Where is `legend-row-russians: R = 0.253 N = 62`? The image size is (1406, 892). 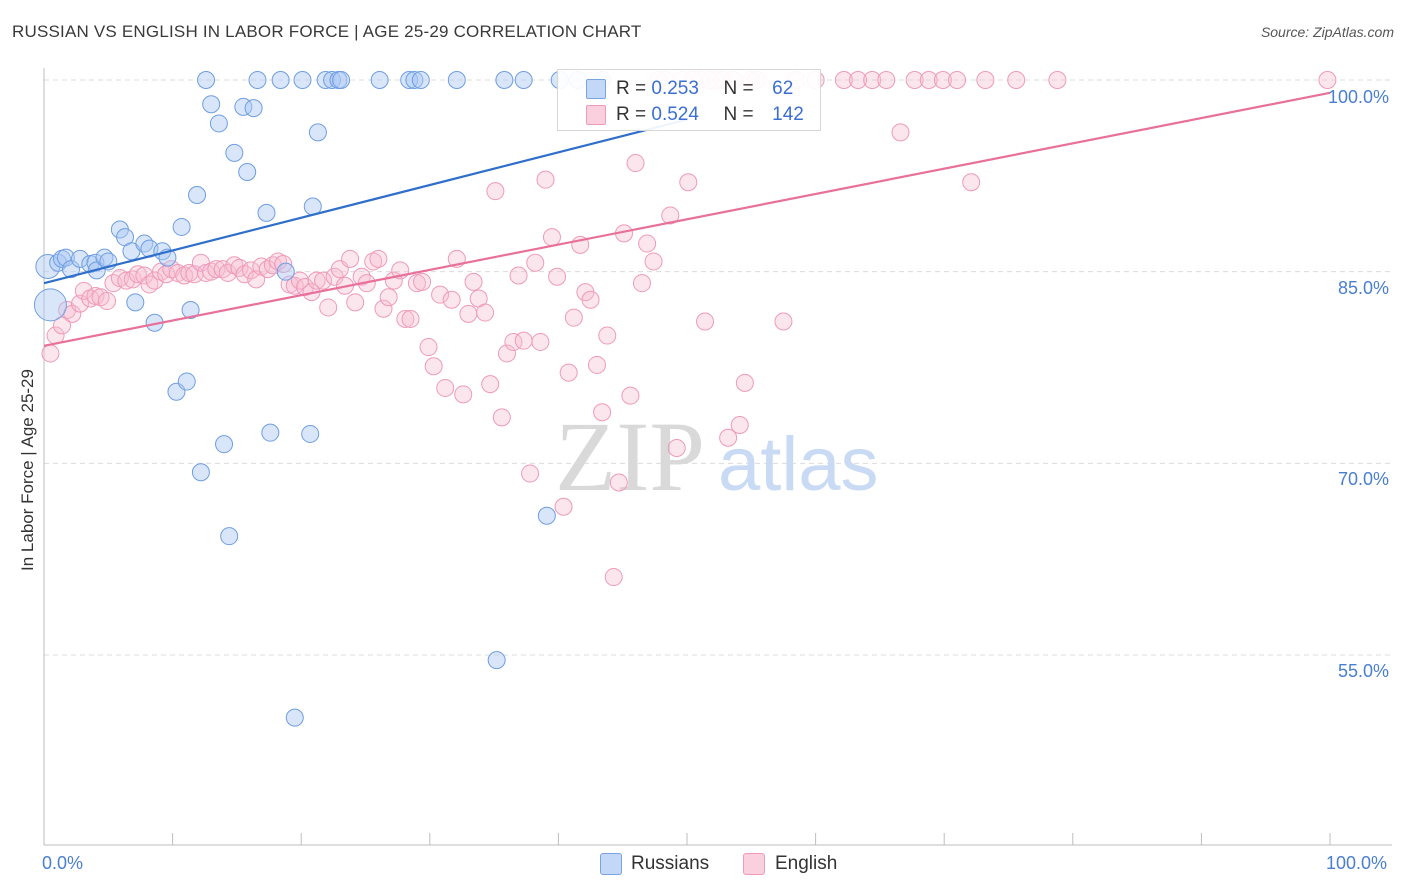
legend-row-russians: R = 0.253 N = 62 is located at coordinates (689, 89).